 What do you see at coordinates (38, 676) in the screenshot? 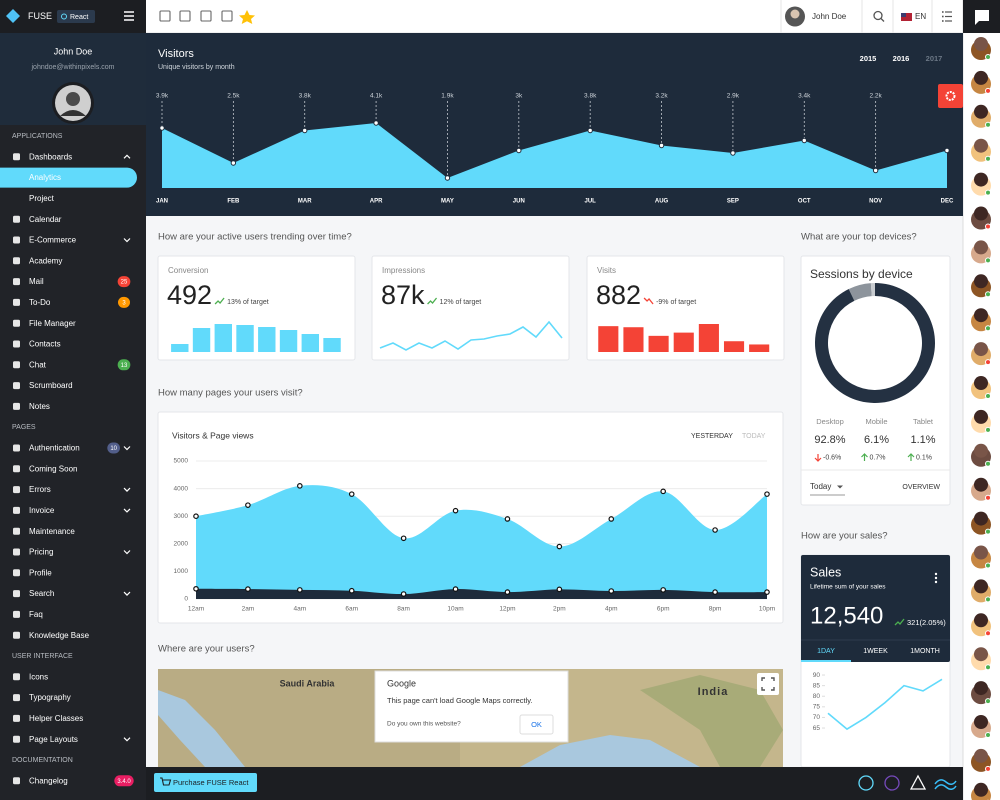
I see `nav-item: Icons` at bounding box center [38, 676].